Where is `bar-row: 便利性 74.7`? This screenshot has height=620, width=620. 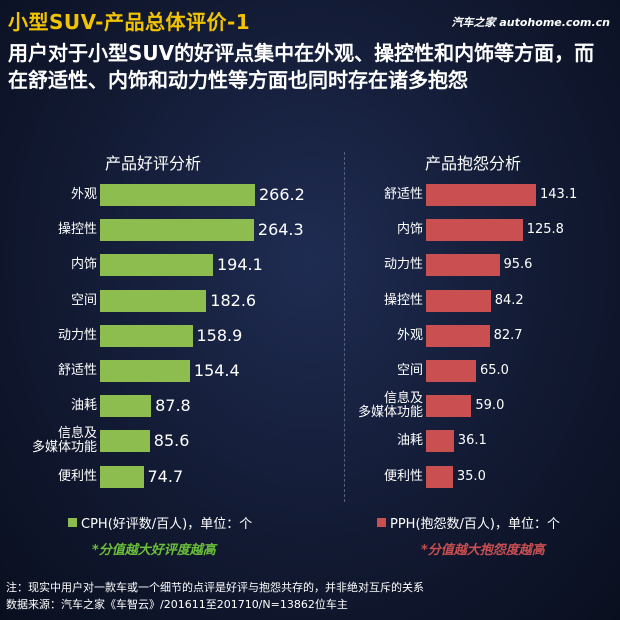 bar-row: 便利性 74.7 is located at coordinates (170, 477).